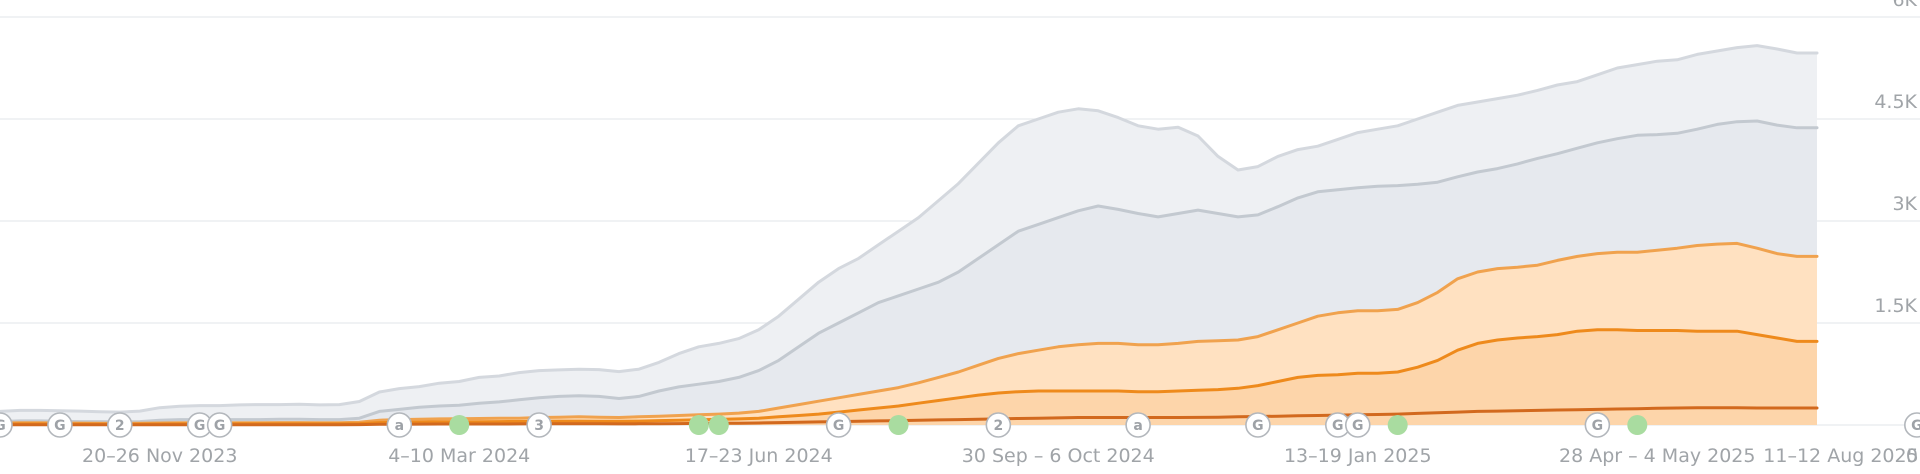 The width and height of the screenshot is (1920, 474). I want to click on event-markers: GG2GGa3G2aGGGGG, so click(960, 425).